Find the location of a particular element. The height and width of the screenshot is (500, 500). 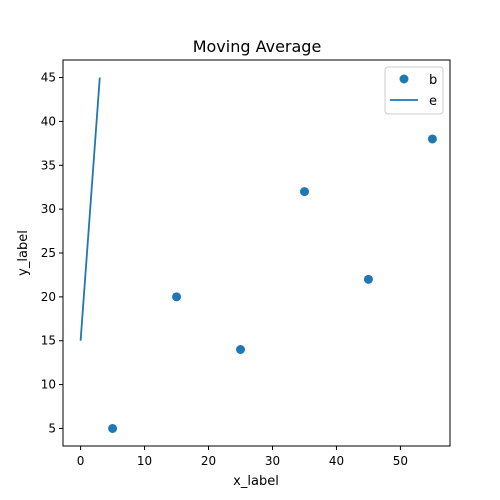

x-axis: 0 10 20 30 40 50 is located at coordinates (242, 457).